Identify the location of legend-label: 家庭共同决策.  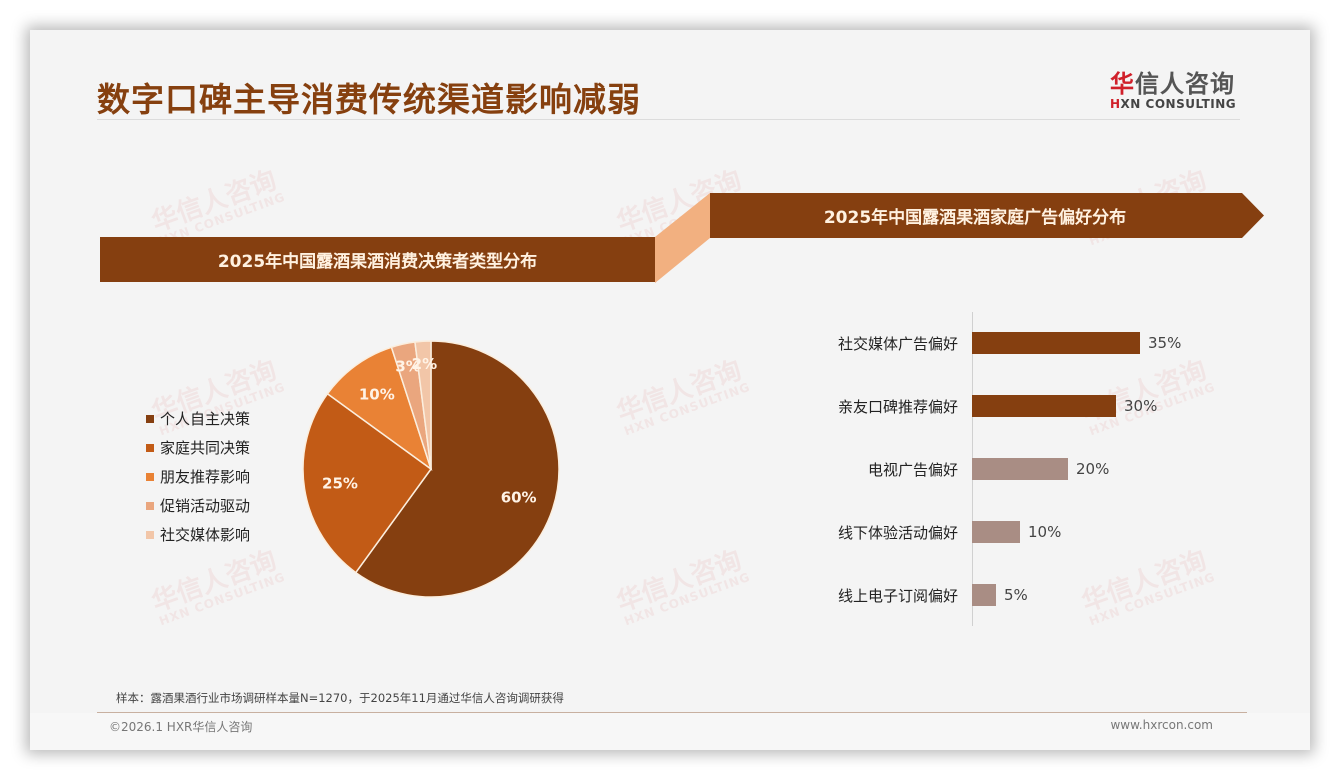
(205, 448).